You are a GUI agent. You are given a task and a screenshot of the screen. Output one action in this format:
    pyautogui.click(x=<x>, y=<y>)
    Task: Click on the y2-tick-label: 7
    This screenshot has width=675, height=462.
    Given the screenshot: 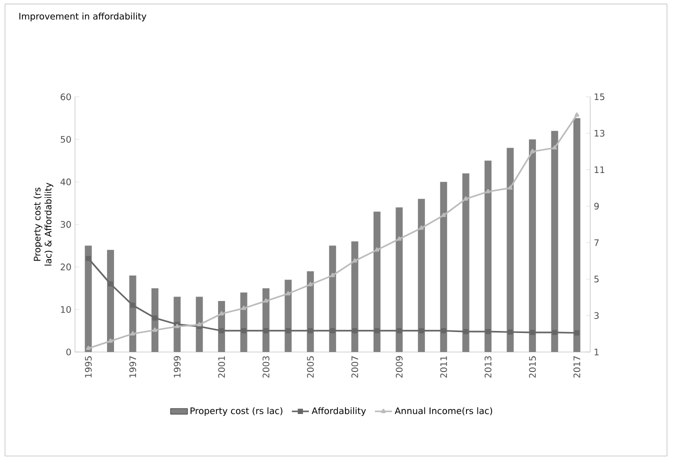 What is the action you would take?
    pyautogui.click(x=596, y=242)
    